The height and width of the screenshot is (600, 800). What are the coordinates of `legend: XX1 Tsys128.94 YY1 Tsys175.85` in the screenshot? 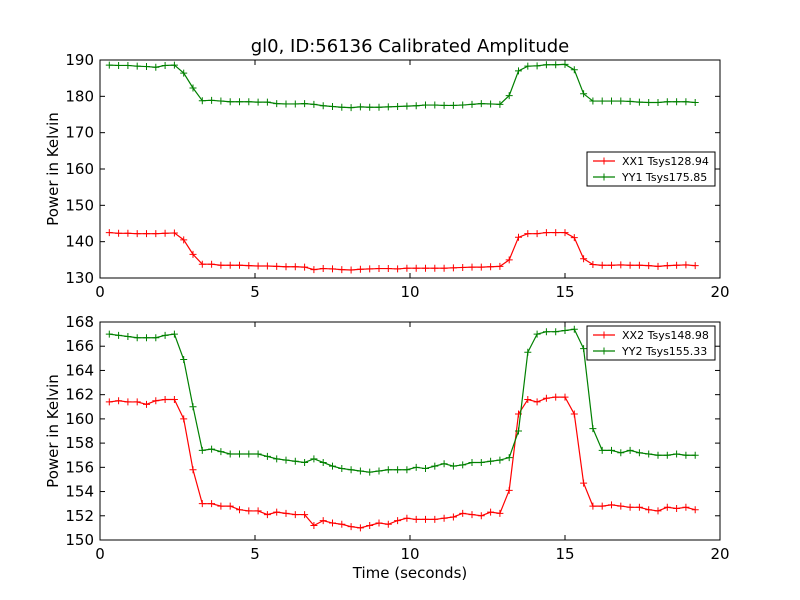 It's located at (651, 169).